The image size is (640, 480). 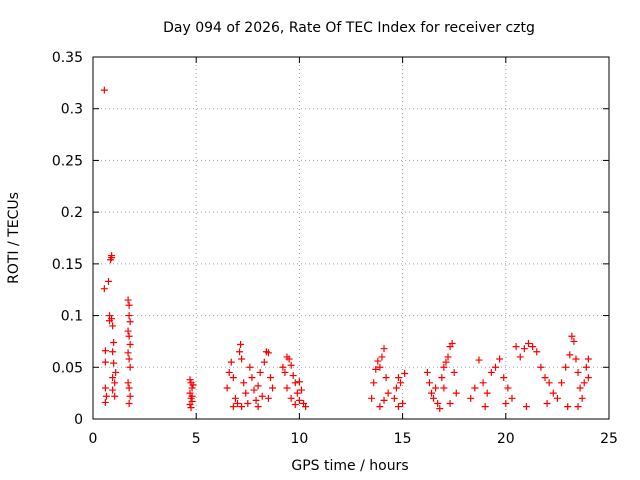 What do you see at coordinates (93, 439) in the screenshot?
I see `x-tick-label: 0` at bounding box center [93, 439].